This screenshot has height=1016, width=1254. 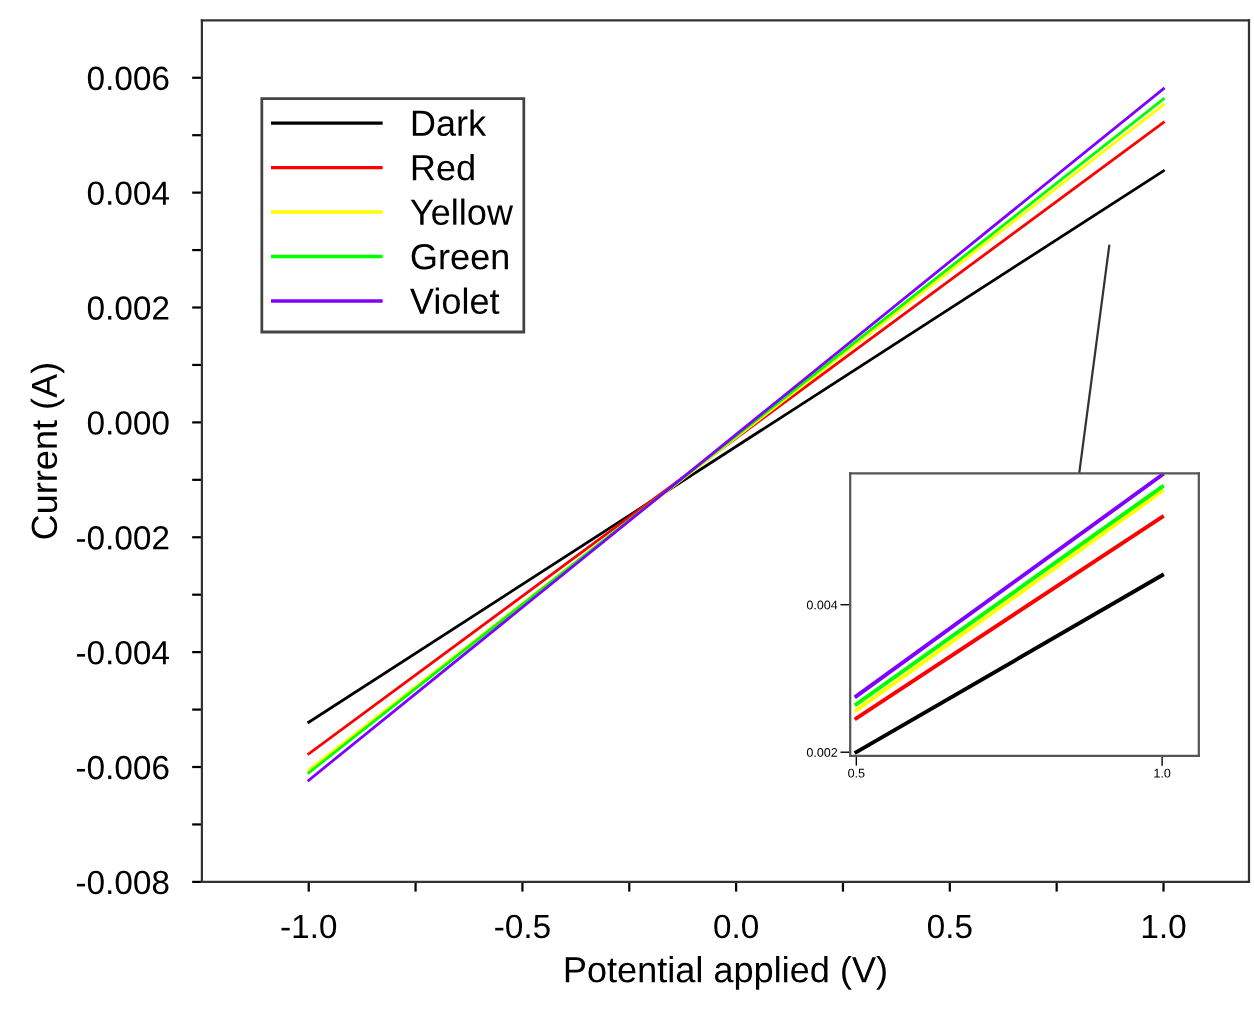 What do you see at coordinates (128, 78) in the screenshot?
I see `y-tick-label: 0.006` at bounding box center [128, 78].